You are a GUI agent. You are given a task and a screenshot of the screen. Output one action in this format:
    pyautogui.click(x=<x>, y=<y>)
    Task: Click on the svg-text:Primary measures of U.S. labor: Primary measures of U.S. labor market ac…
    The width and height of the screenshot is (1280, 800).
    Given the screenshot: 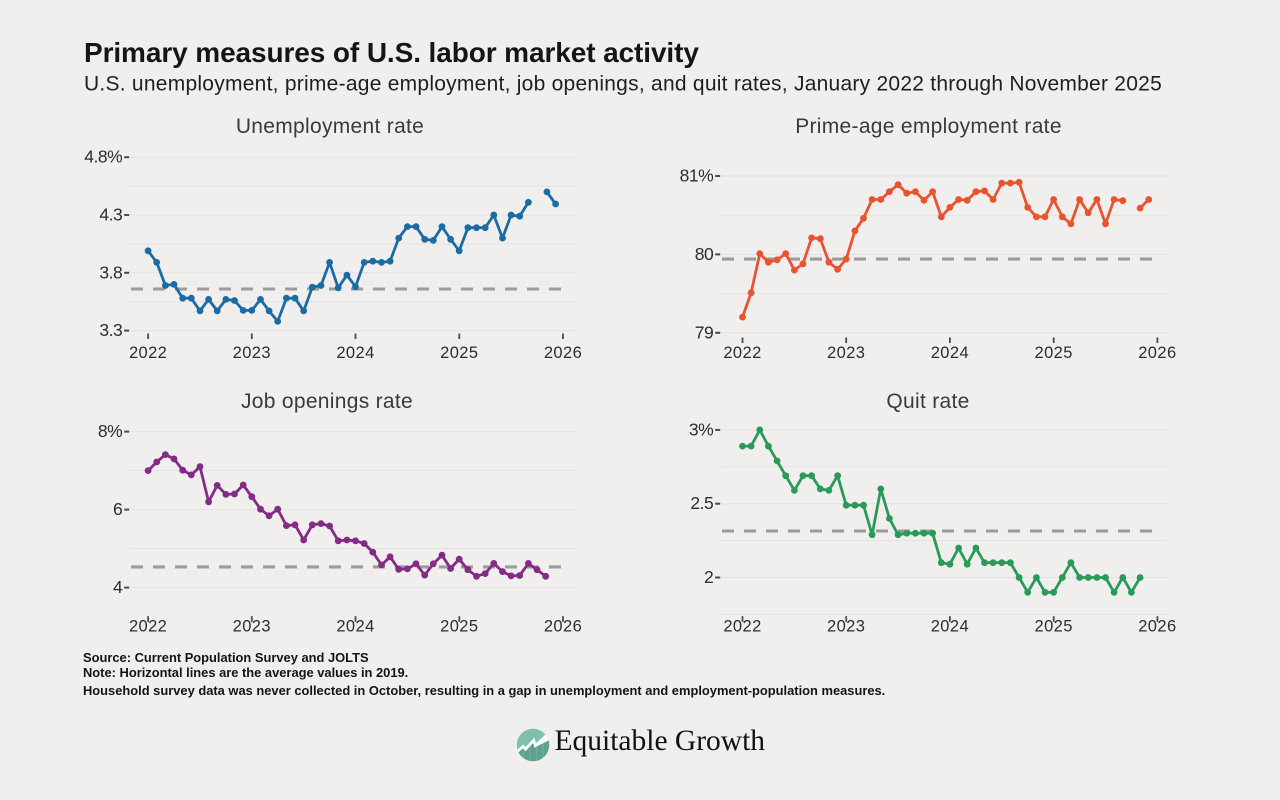 What is the action you would take?
    pyautogui.click(x=391, y=52)
    